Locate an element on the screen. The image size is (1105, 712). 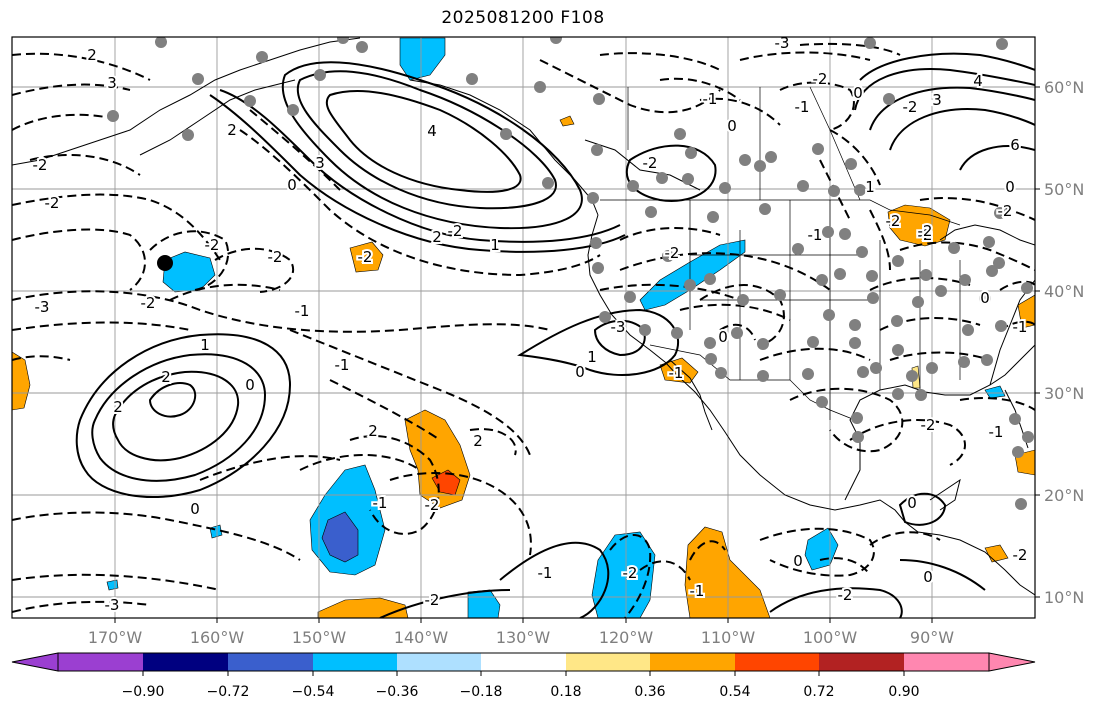
map-title: 2025081200 F108 is located at coordinates (523, 18).